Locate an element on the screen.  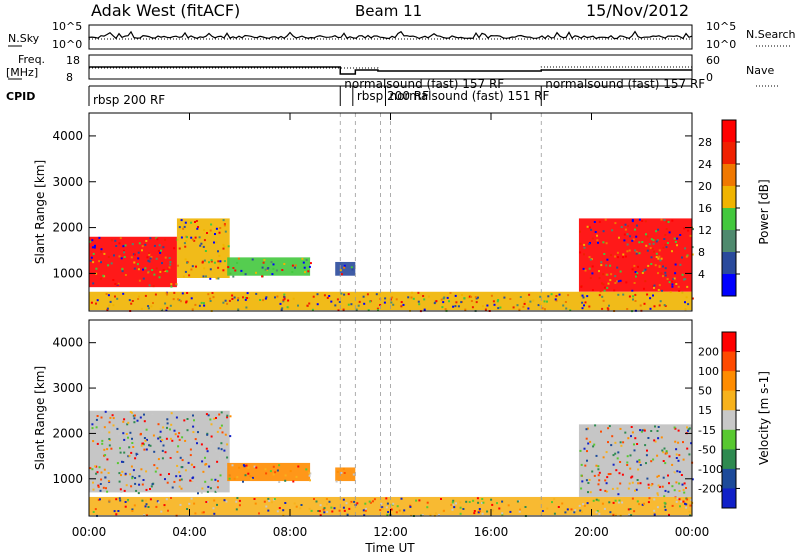
x-tick-label: 16:00 is located at coordinates (491, 532).